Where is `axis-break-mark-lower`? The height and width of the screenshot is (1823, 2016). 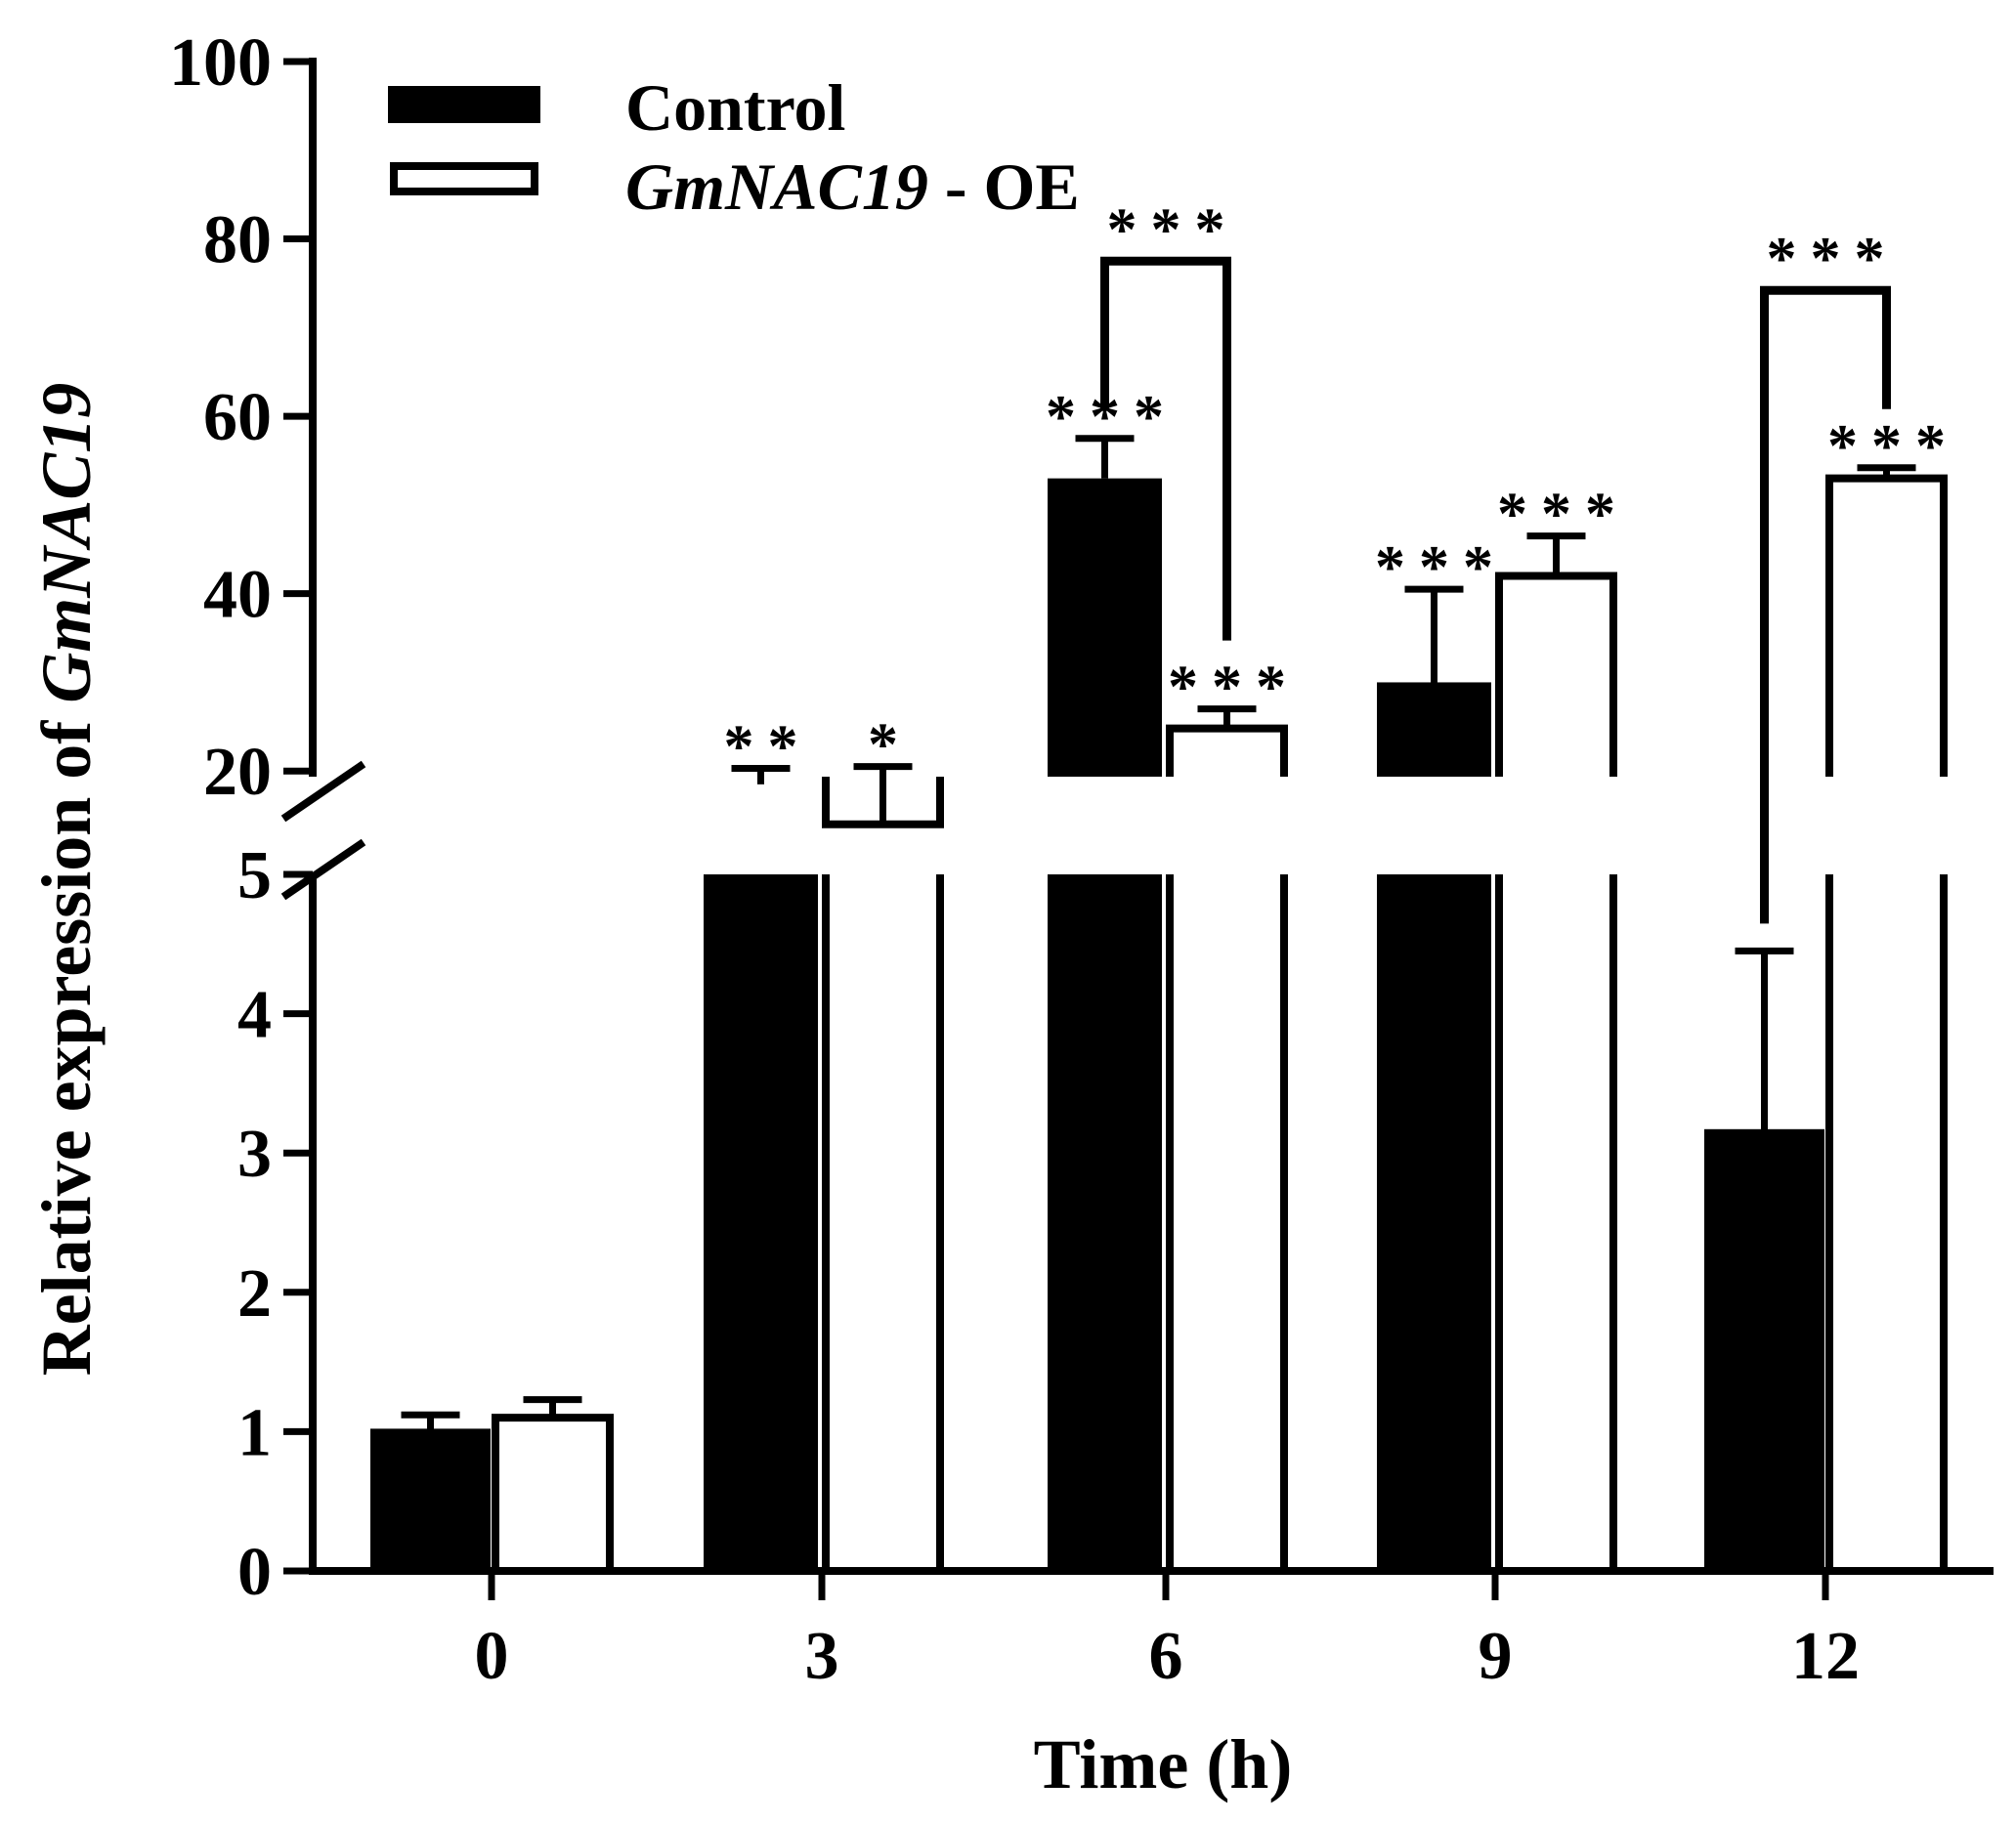
axis-break-mark-lower is located at coordinates (323, 869).